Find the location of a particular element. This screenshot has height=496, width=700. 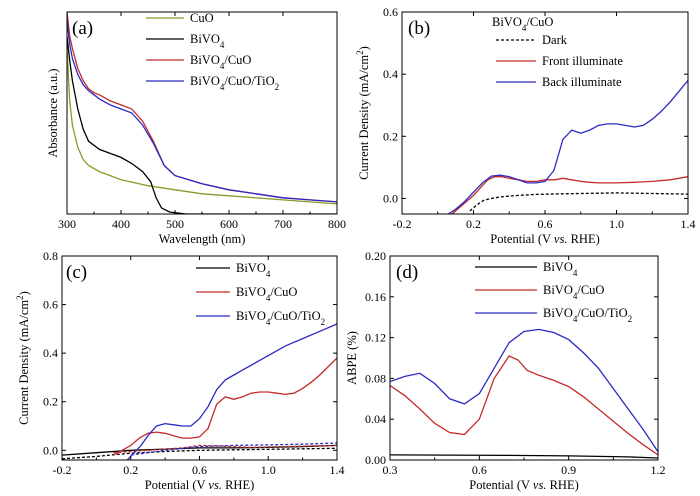

y-axis-label: ABPE (%) is located at coordinates (352, 358).